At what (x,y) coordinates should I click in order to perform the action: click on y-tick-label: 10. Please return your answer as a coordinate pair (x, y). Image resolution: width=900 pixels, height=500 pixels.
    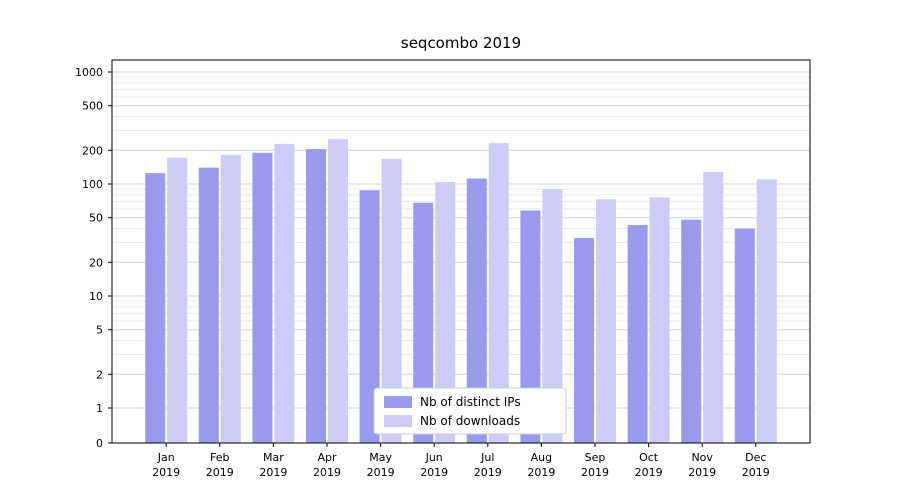
    Looking at the image, I should click on (96, 296).